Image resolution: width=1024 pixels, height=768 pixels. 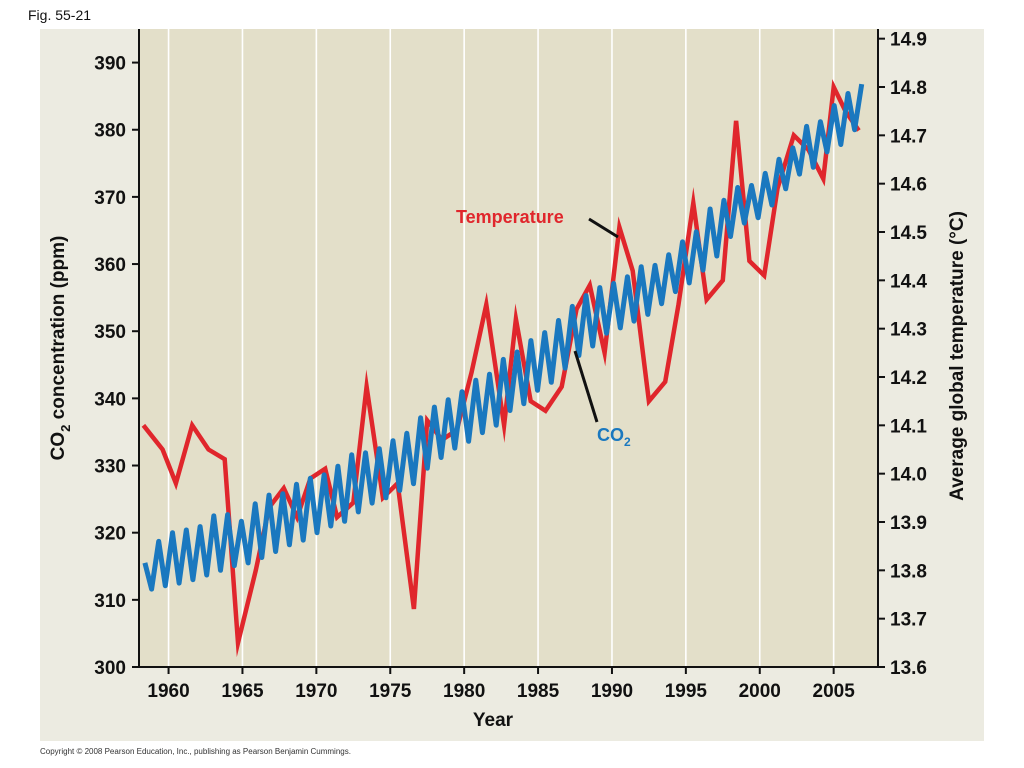 I want to click on right-tick-label-14.3: 14.3, so click(x=908, y=330).